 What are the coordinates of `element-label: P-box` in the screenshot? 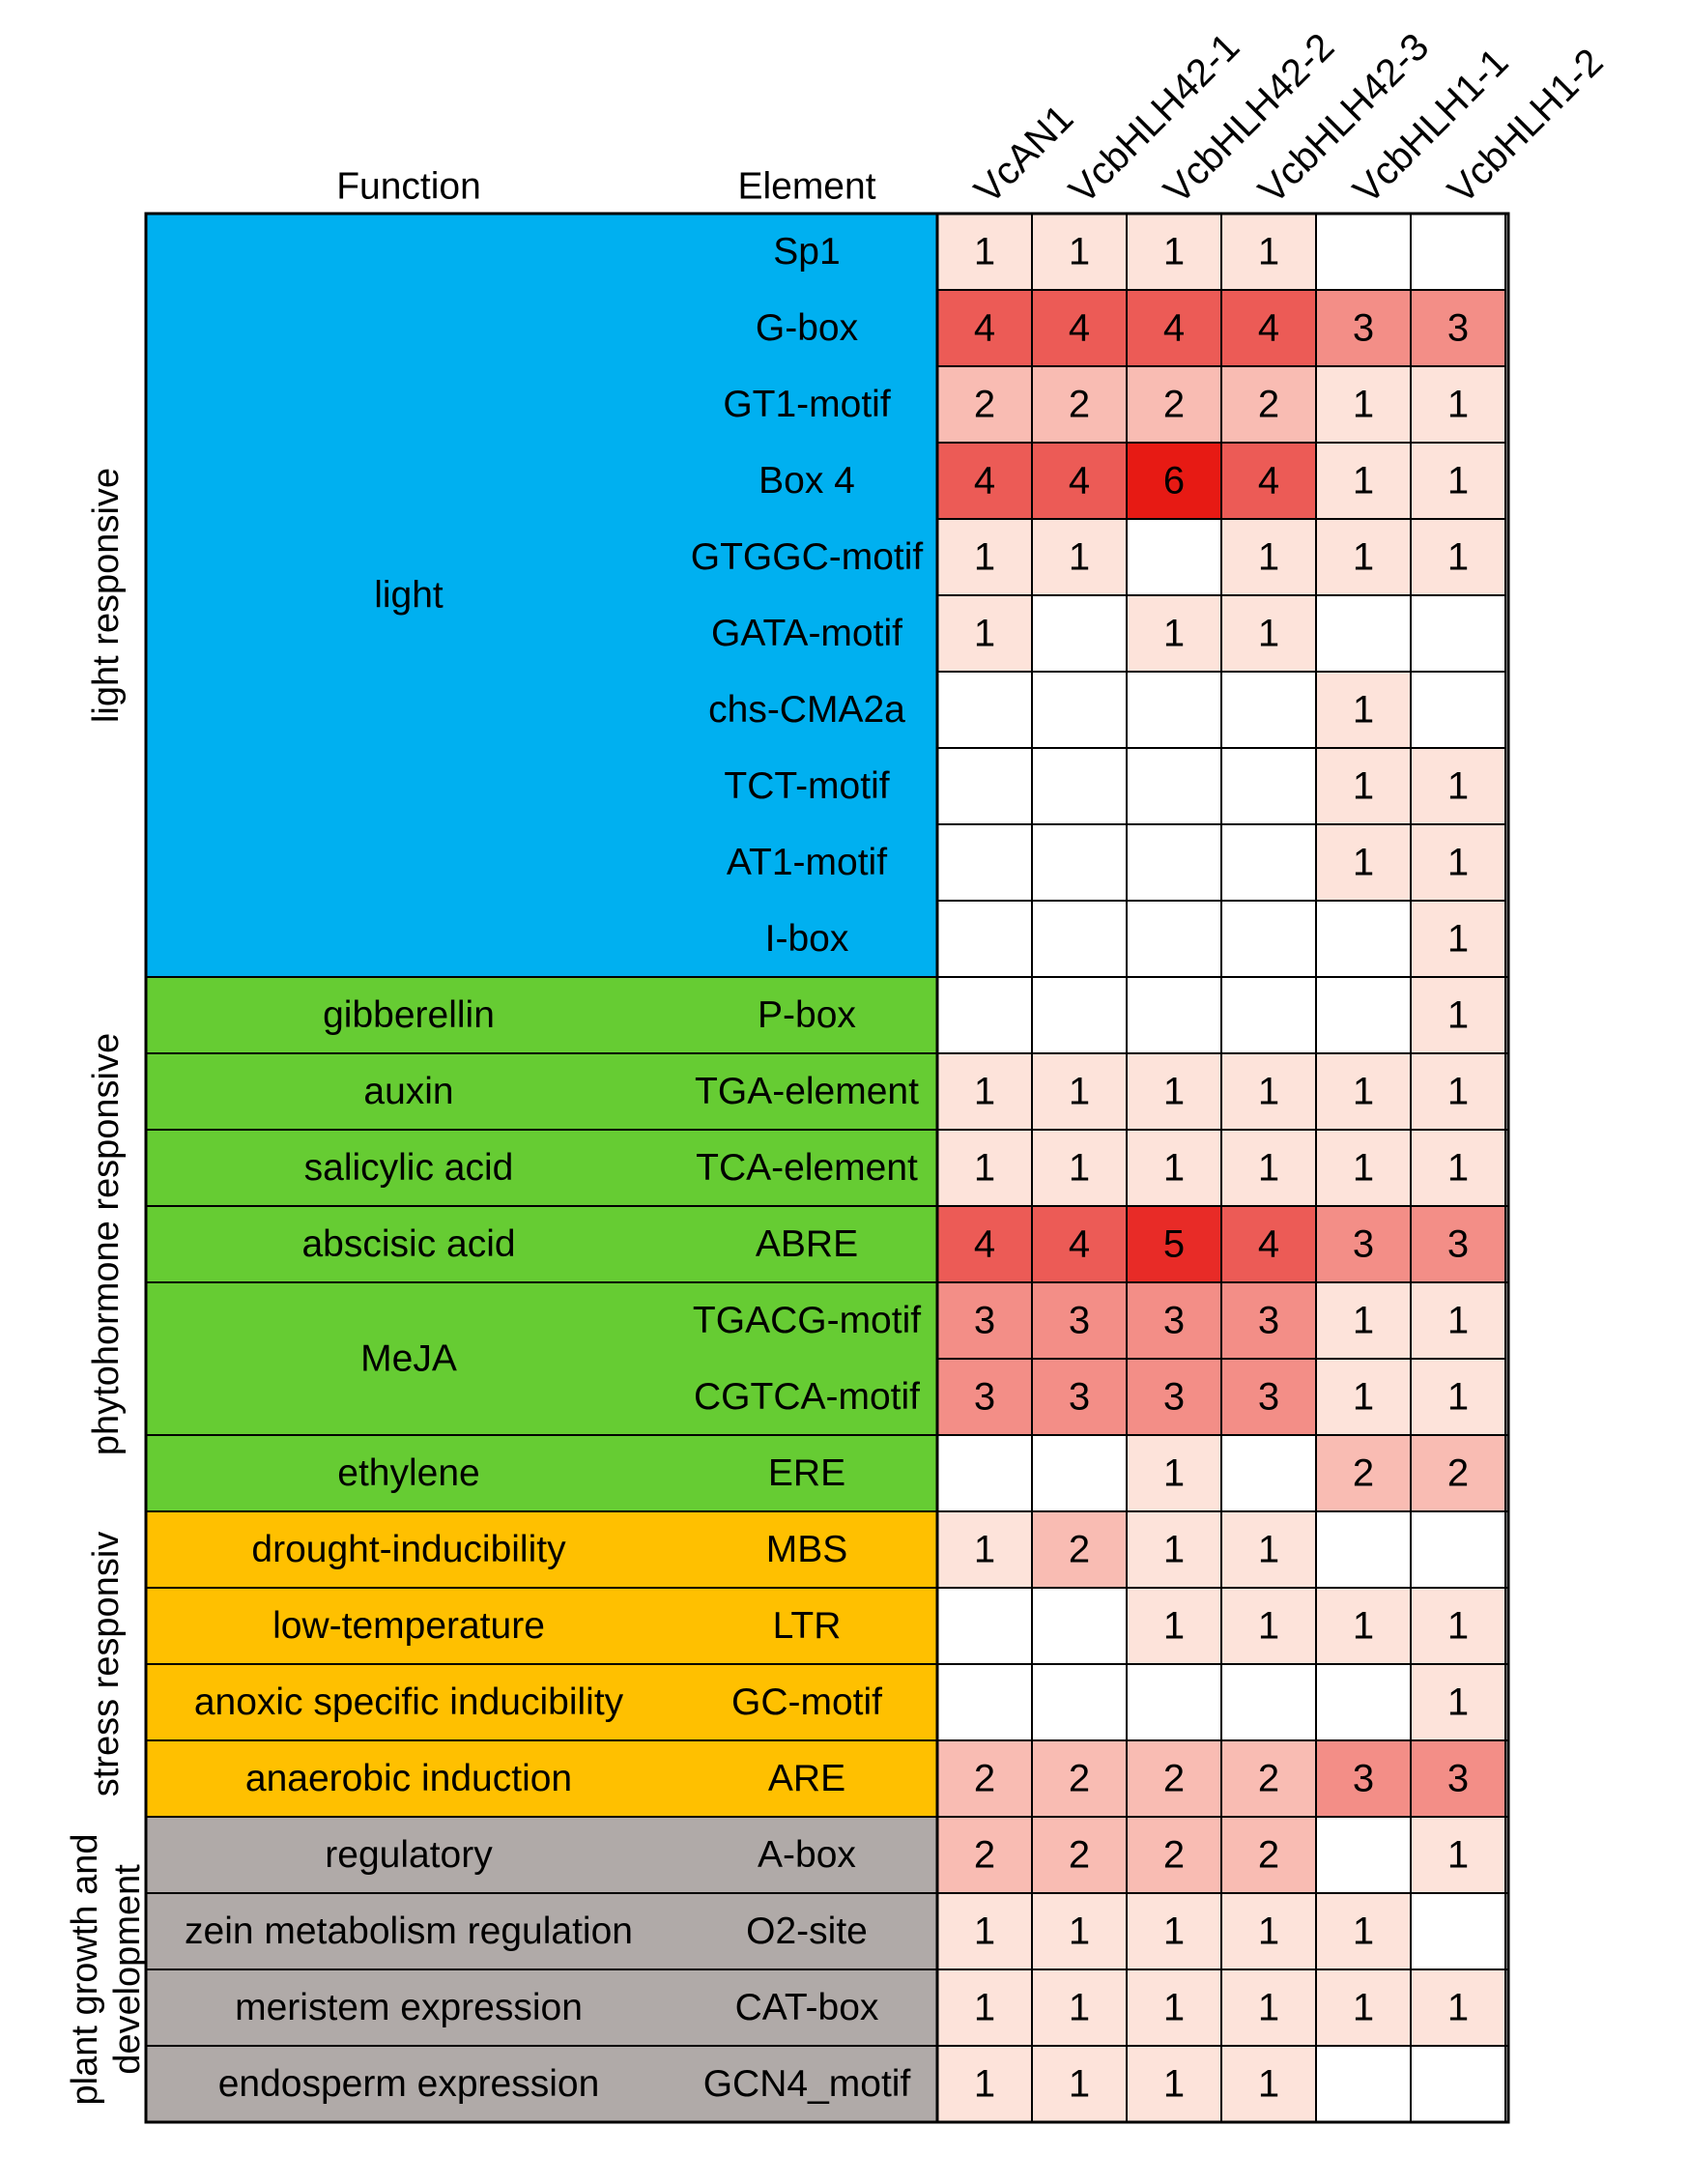 It's located at (807, 1015).